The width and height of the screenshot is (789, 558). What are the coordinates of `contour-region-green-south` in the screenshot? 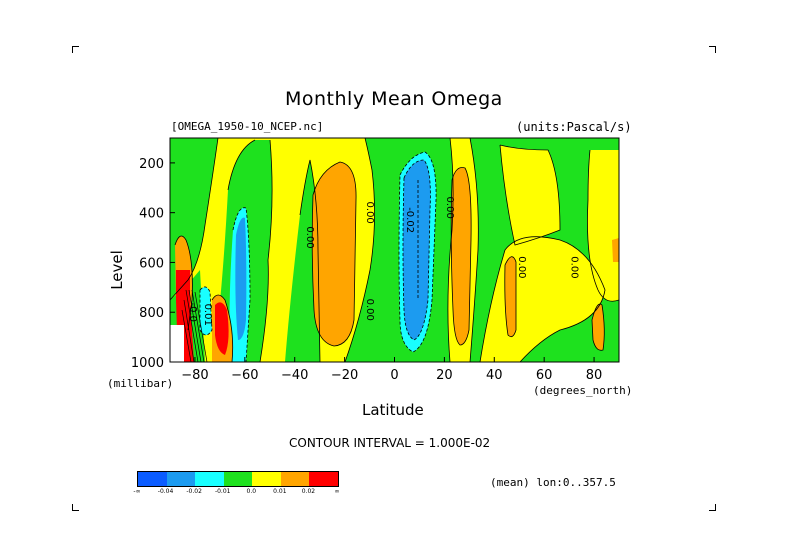 It's located at (302, 261).